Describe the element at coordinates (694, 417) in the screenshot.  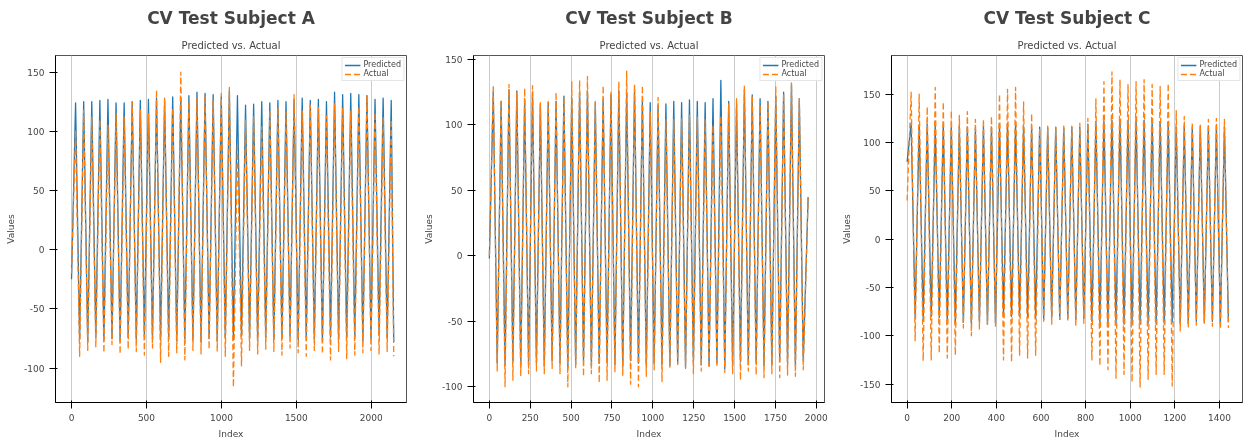
I see `x-tick-label: 1250` at that location.